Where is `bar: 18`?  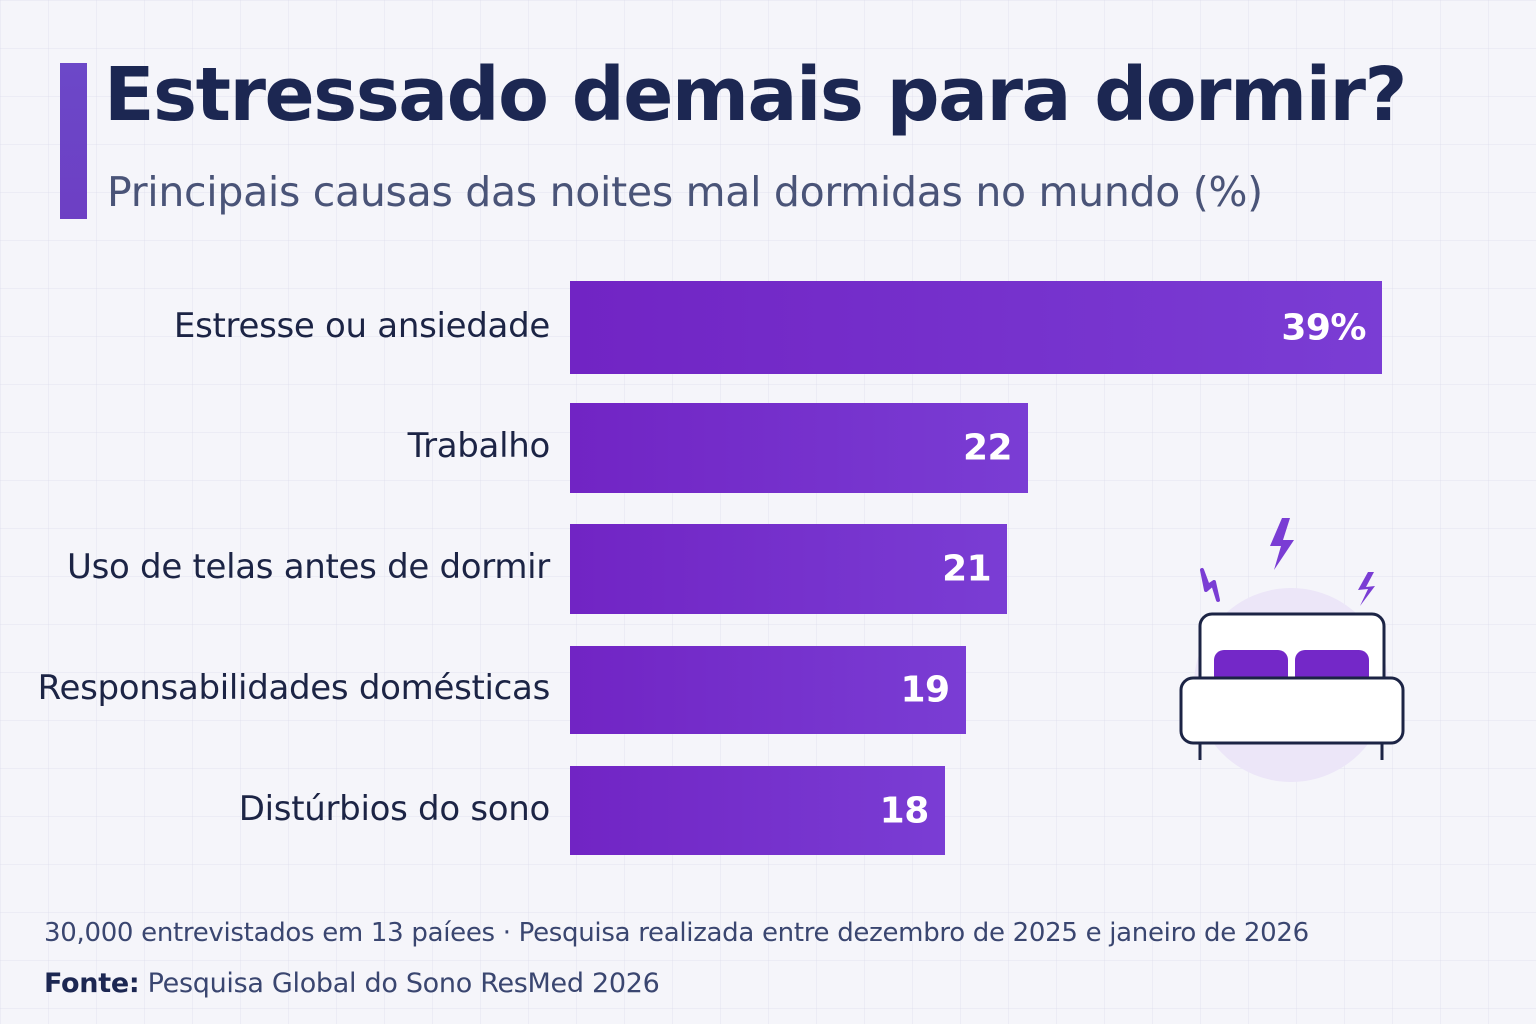 bar: 18 is located at coordinates (757, 810).